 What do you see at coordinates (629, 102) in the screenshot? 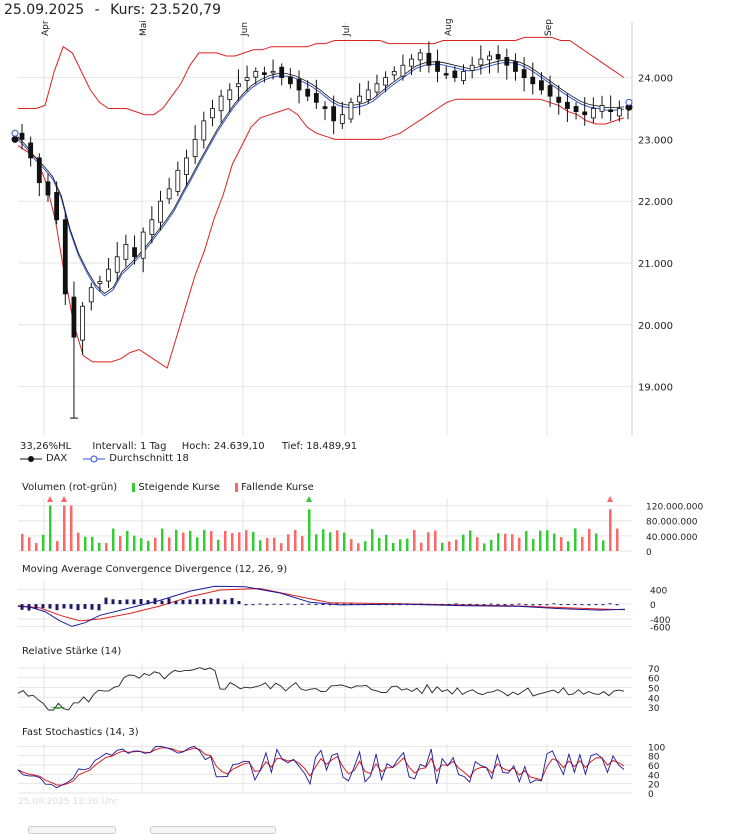
I see `end-avg-marker` at bounding box center [629, 102].